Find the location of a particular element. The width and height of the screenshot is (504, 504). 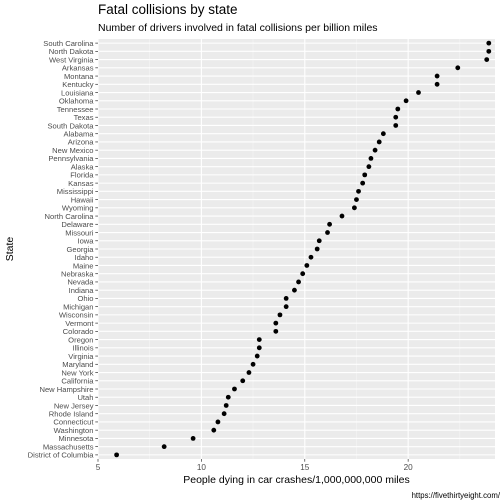

y-tick-label: Utah is located at coordinates (85, 397).